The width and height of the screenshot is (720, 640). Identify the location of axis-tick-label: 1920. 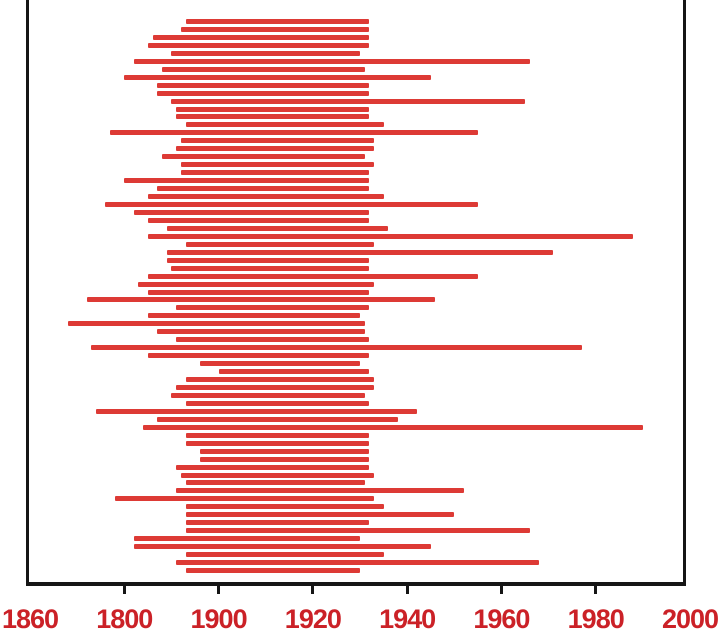
(313, 619).